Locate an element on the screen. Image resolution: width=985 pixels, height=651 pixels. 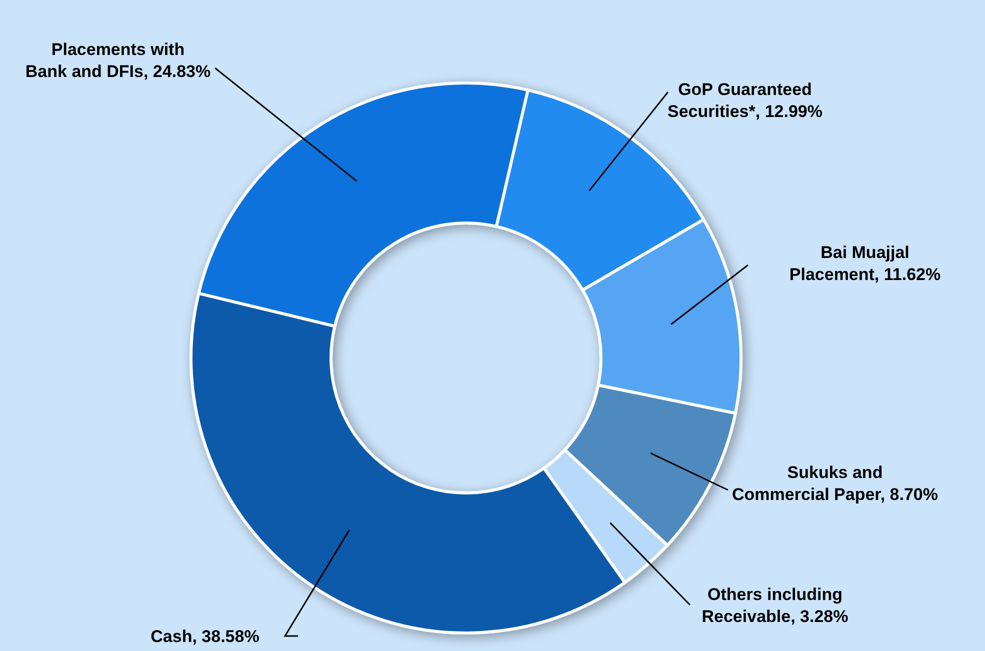
slice-label: Cash, 38.58% is located at coordinates (205, 636).